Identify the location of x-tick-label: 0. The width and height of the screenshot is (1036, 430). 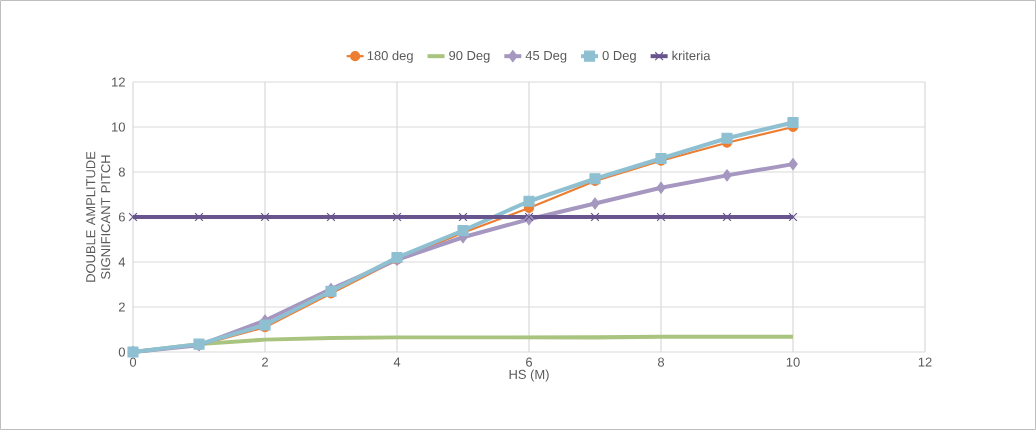
(133, 362).